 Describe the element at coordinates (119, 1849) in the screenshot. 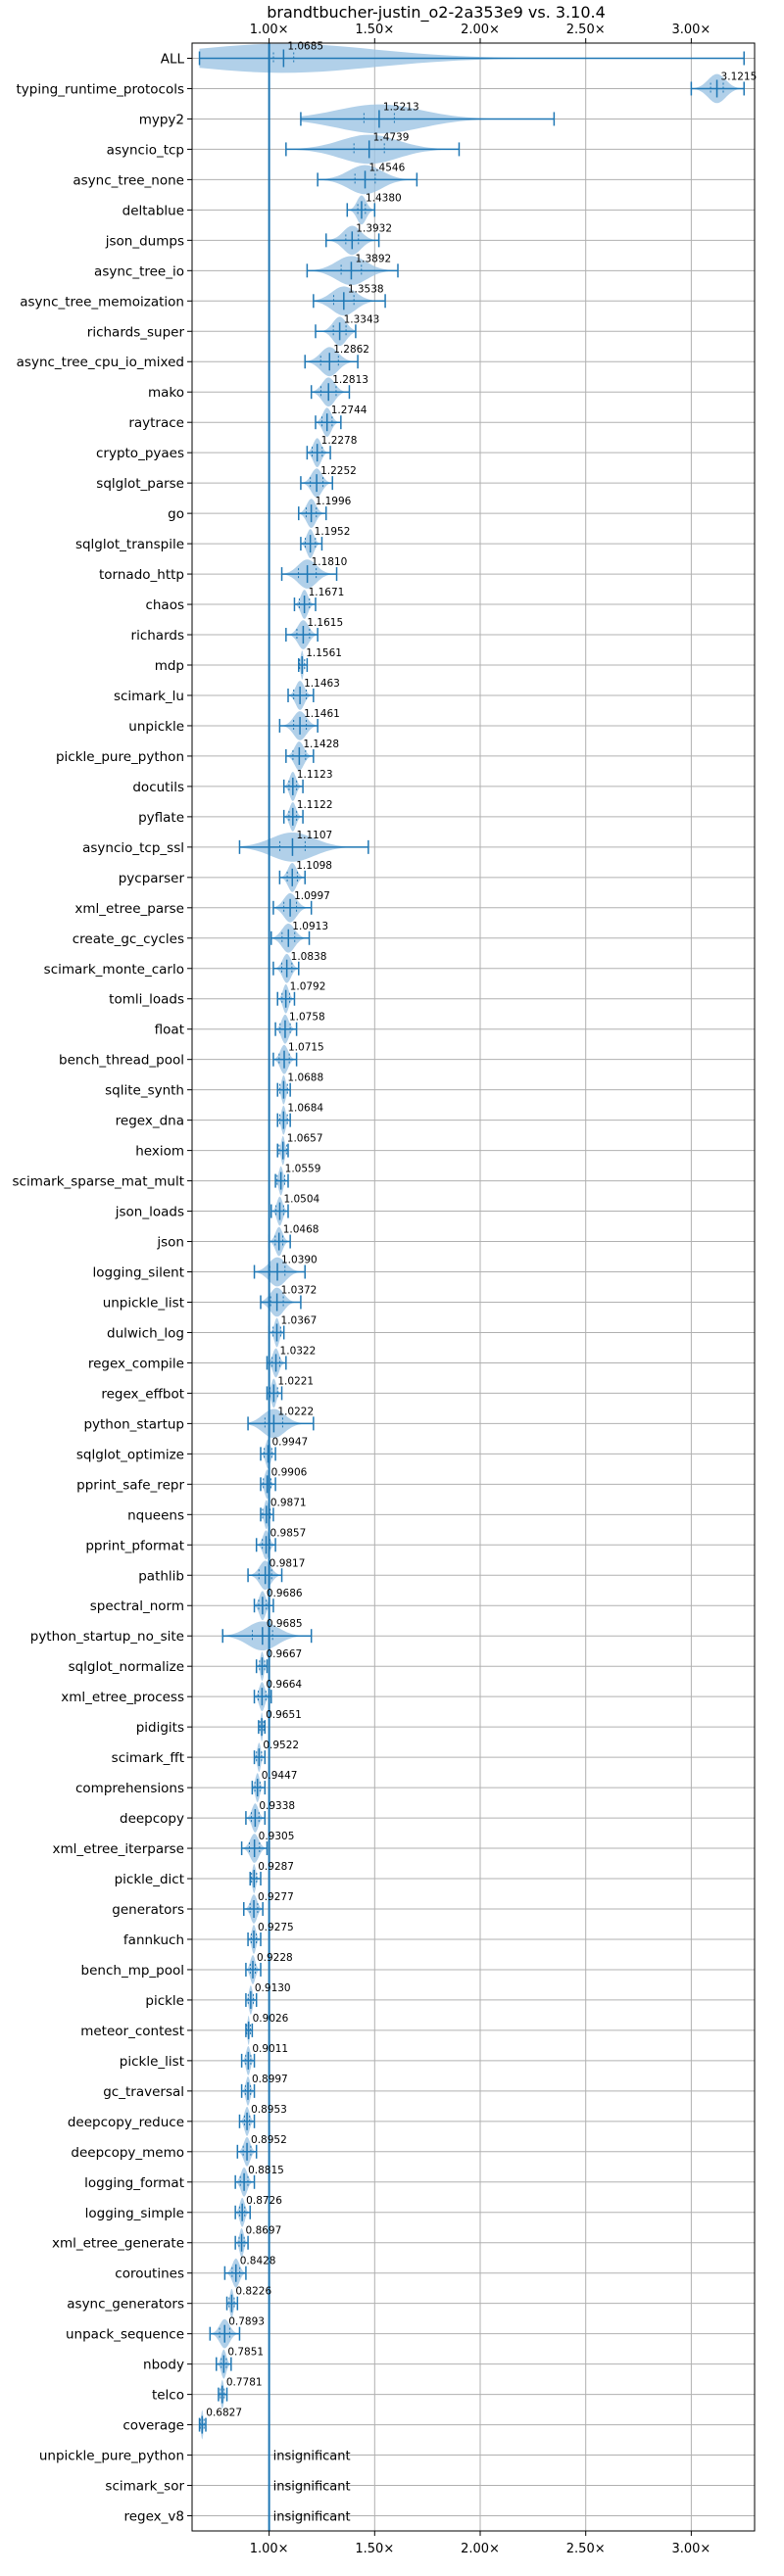

I see `category-label: xml_etree_iterparse` at that location.